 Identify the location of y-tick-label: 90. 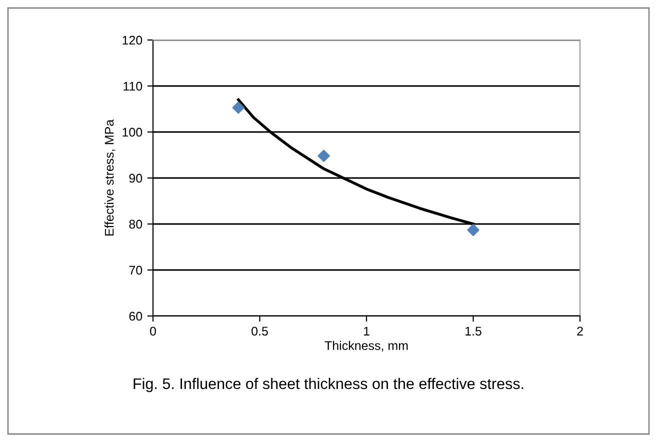
(135, 178).